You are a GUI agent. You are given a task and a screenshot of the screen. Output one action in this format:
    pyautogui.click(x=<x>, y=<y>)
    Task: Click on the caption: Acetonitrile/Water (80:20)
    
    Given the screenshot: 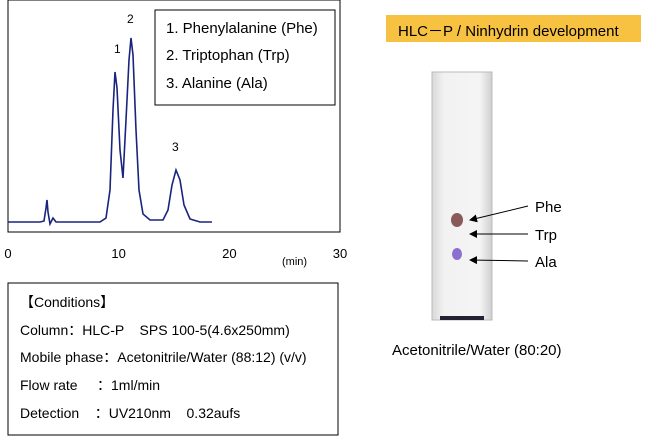 What is the action you would take?
    pyautogui.click(x=477, y=350)
    